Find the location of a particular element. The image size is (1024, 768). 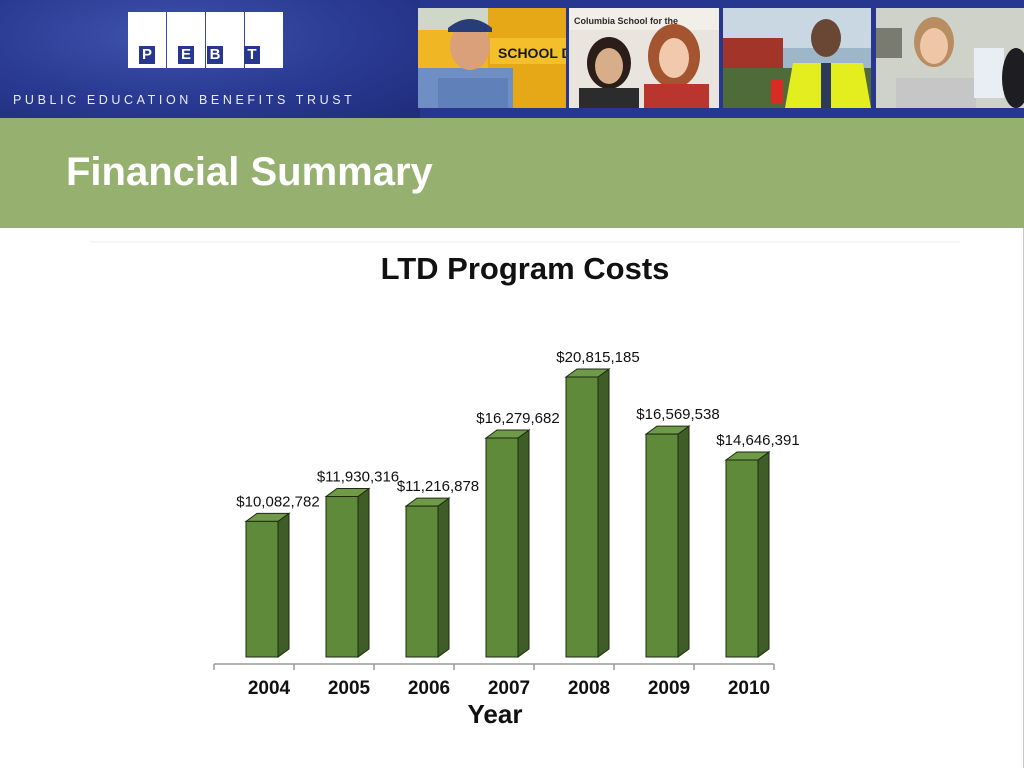

x-tick-label-2009: 2009 is located at coordinates (669, 688).